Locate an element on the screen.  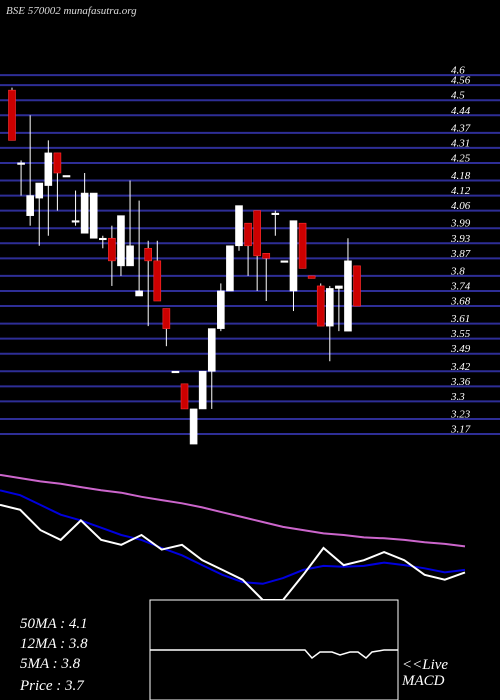
y-tick-label: 3.55 is located at coordinates (460, 334).